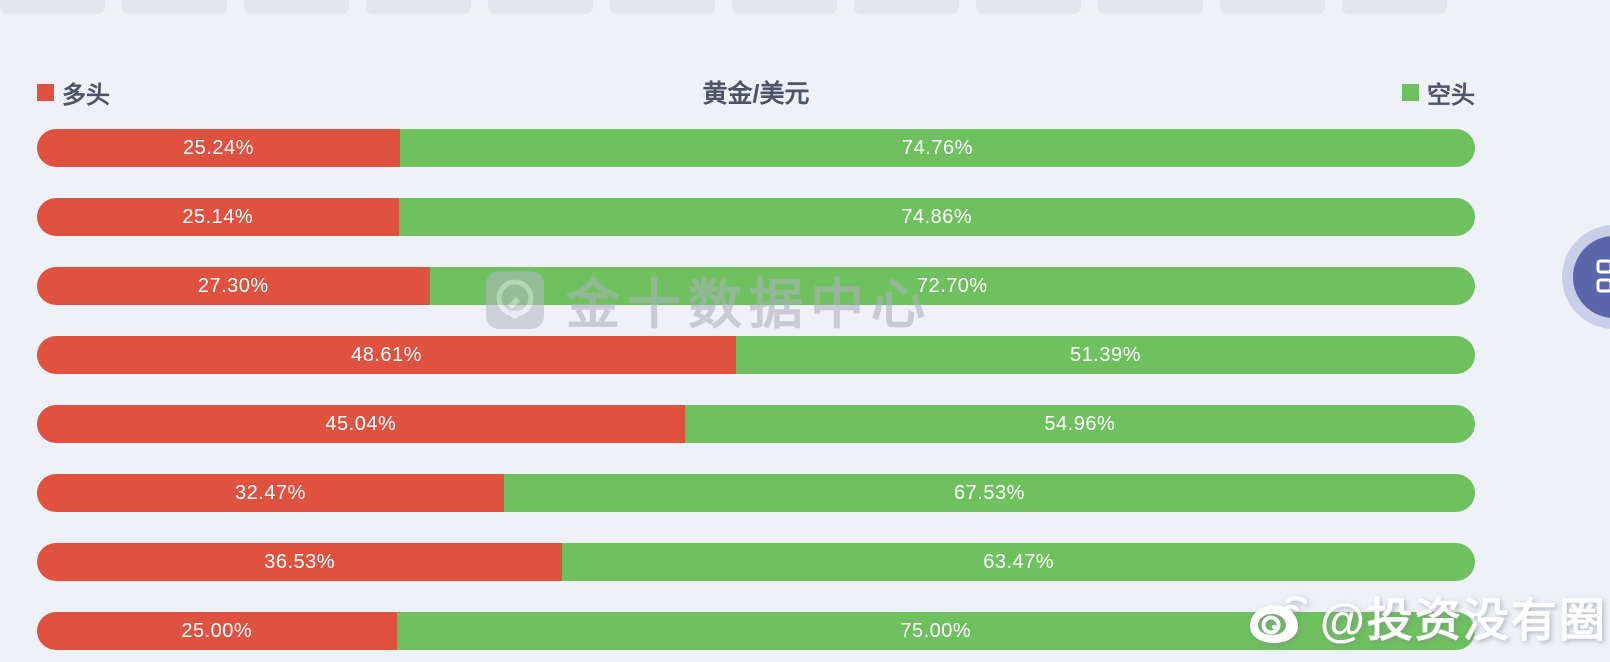 Image resolution: width=1610 pixels, height=662 pixels. I want to click on chart-title: 黄金/美元, so click(756, 94).